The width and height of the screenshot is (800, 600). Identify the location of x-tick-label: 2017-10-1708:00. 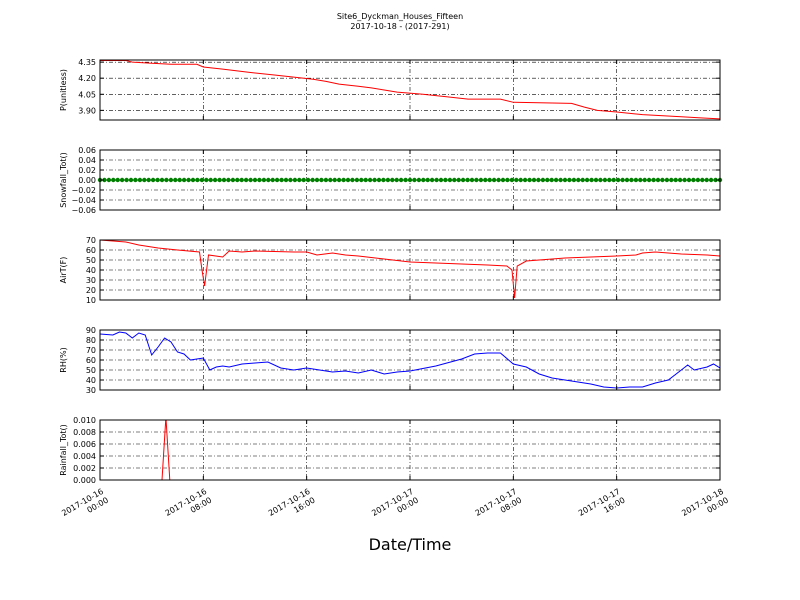
(499, 507).